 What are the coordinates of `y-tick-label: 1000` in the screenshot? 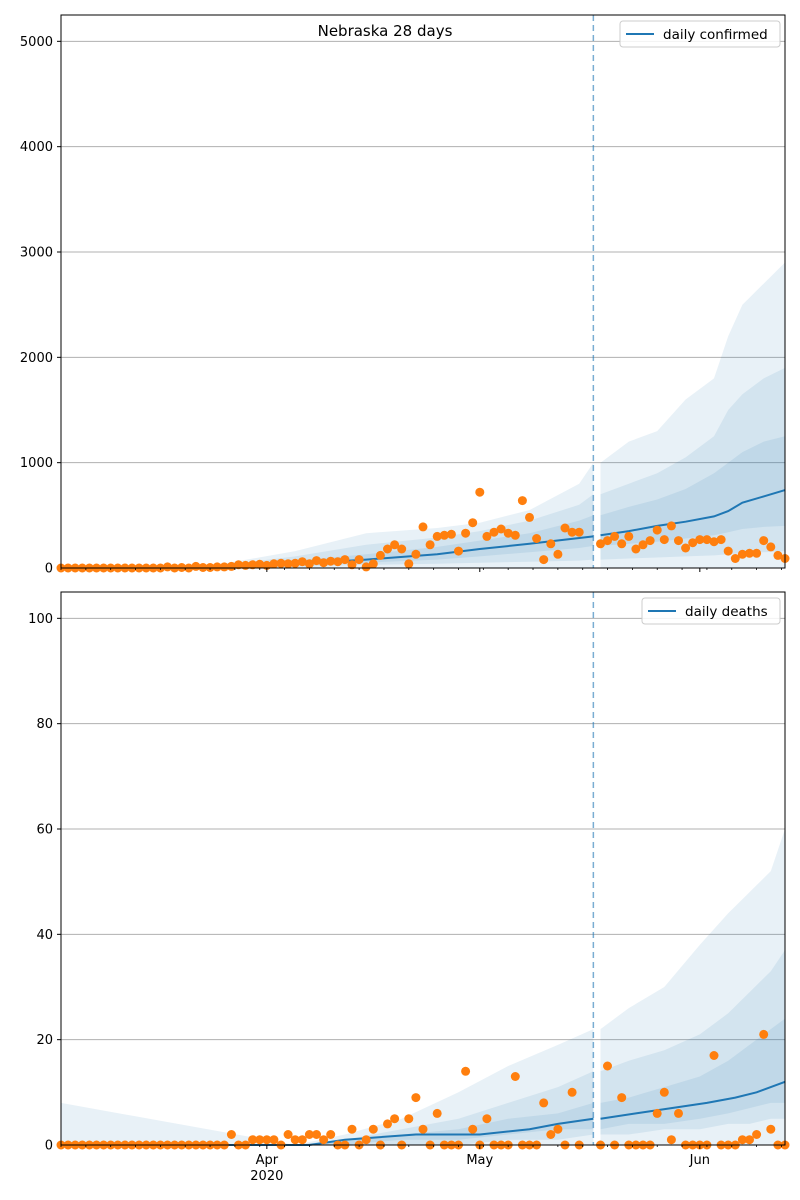 It's located at (36, 463).